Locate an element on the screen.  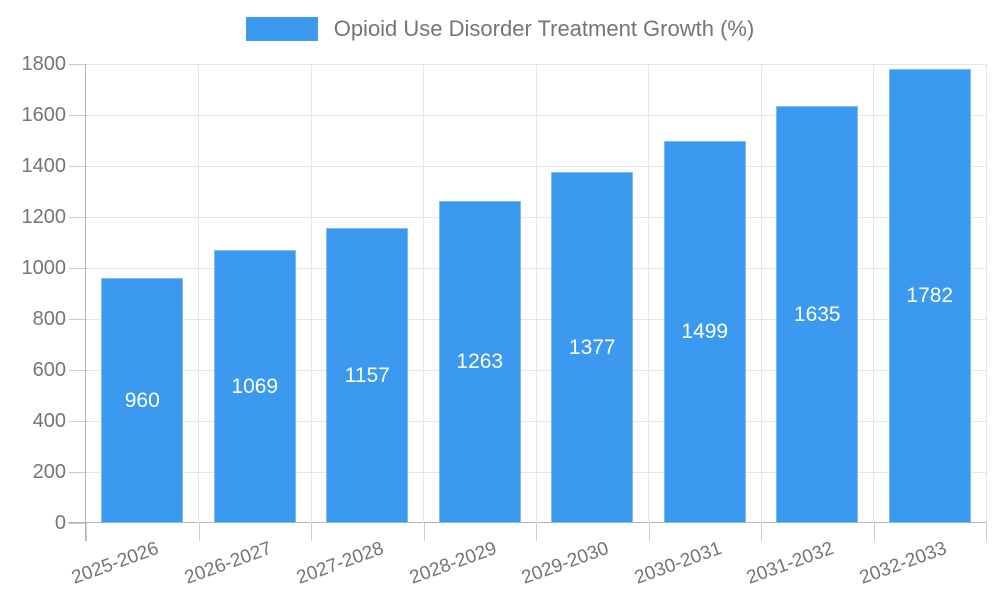
y-axis-tick-label: 800 is located at coordinates (49, 319).